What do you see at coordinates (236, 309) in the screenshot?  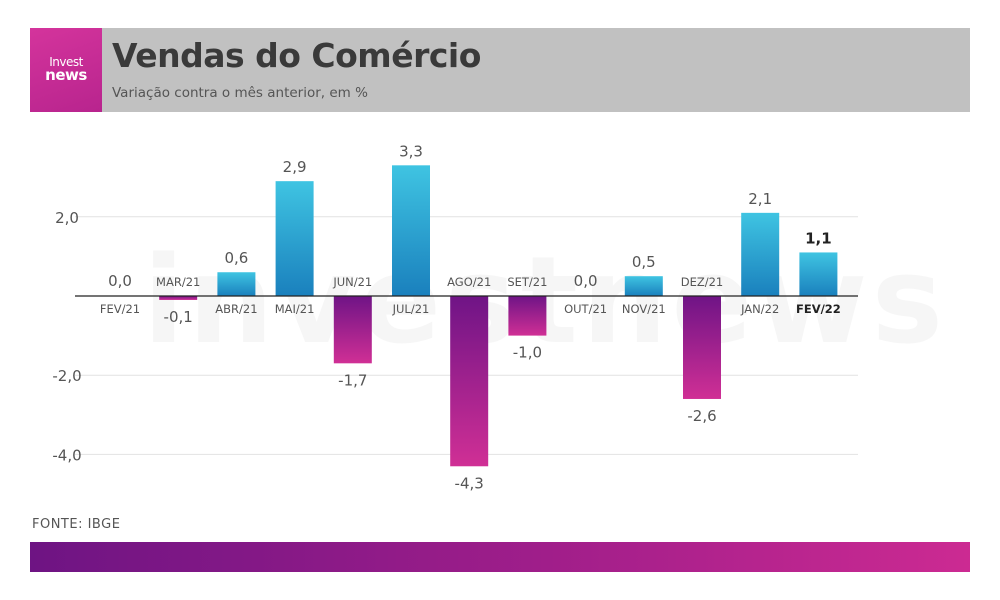 I see `category-label: ABR/21` at bounding box center [236, 309].